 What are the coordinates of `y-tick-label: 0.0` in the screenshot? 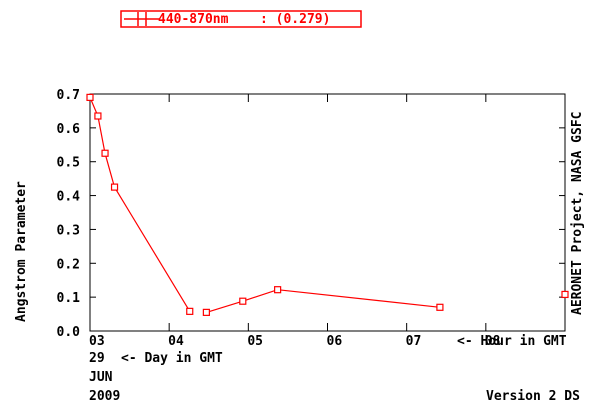 It's located at (69, 332).